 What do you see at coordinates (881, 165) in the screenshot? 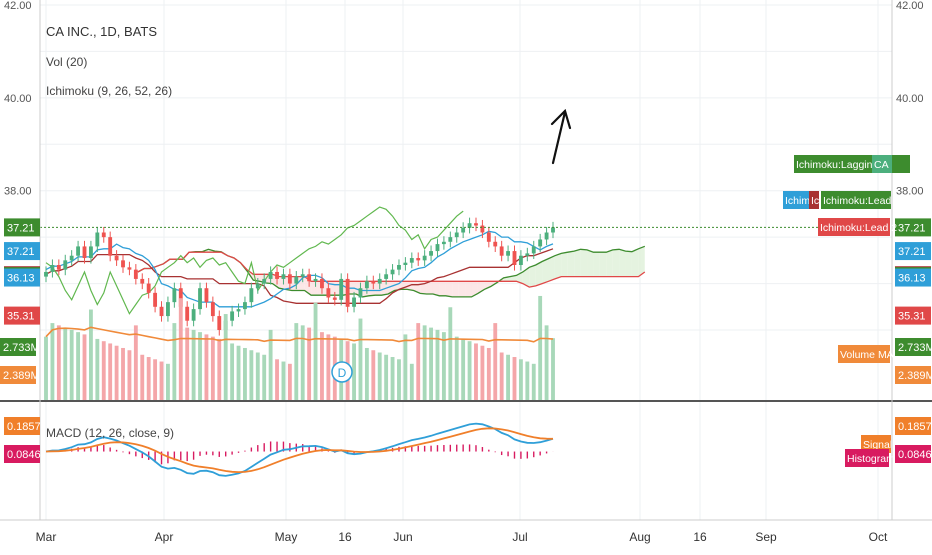
I see `legend-text: CA` at bounding box center [881, 165].